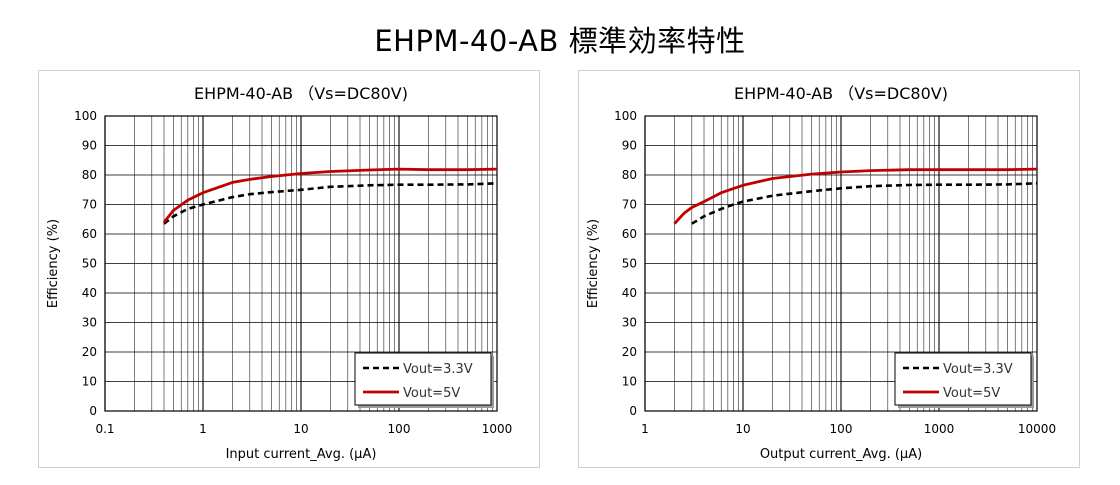  Describe the element at coordinates (104, 429) in the screenshot. I see `x-tick-label: 0.1` at that location.